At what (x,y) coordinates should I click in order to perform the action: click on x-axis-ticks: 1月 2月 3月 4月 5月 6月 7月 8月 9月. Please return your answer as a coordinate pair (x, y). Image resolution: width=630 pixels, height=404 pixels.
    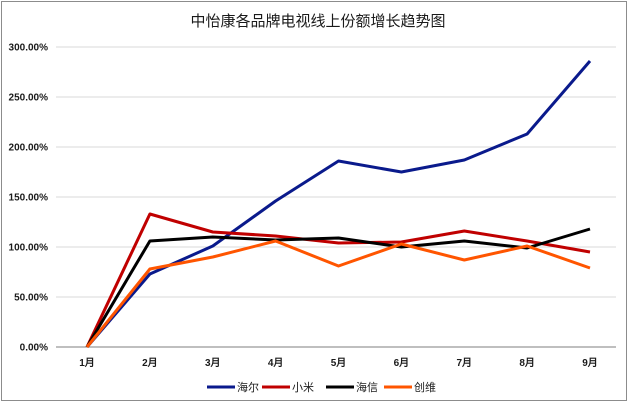
    Looking at the image, I should click on (338, 363).